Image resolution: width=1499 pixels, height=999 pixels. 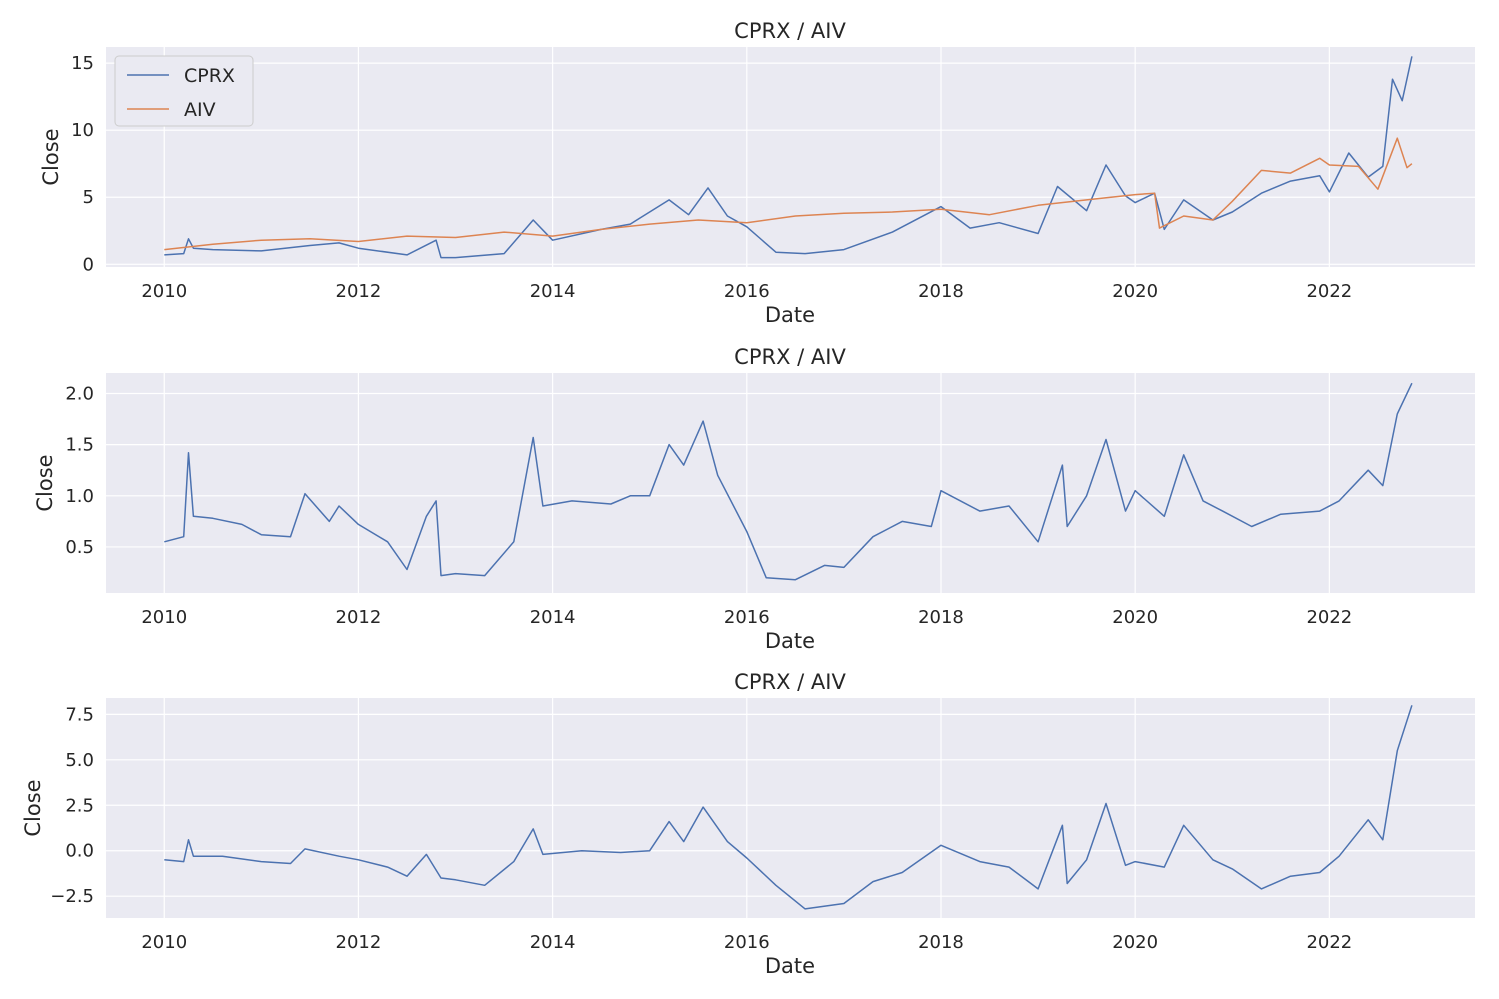 What do you see at coordinates (79, 496) in the screenshot?
I see `y-tick-label: 1.0` at bounding box center [79, 496].